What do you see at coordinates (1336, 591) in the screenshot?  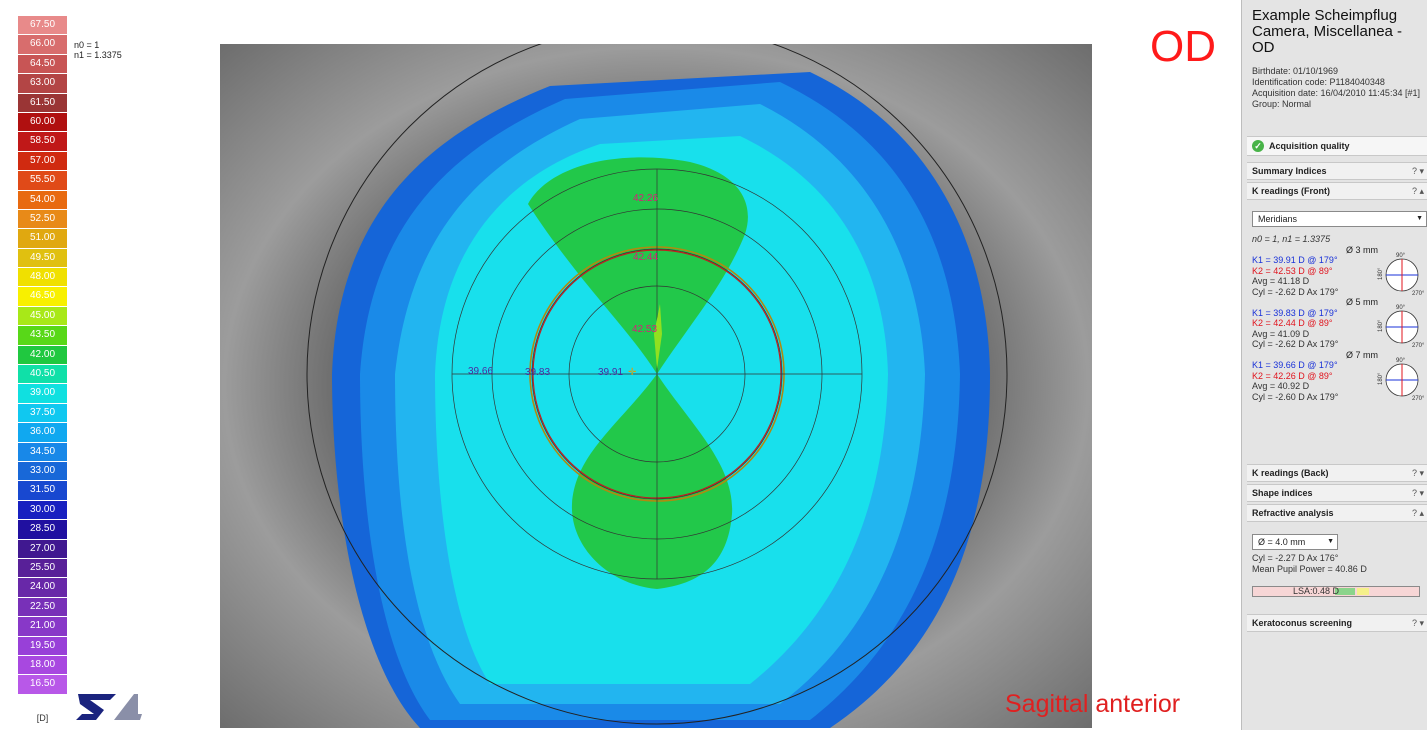 I see `lsa-bar: LSA:0.48 D` at bounding box center [1336, 591].